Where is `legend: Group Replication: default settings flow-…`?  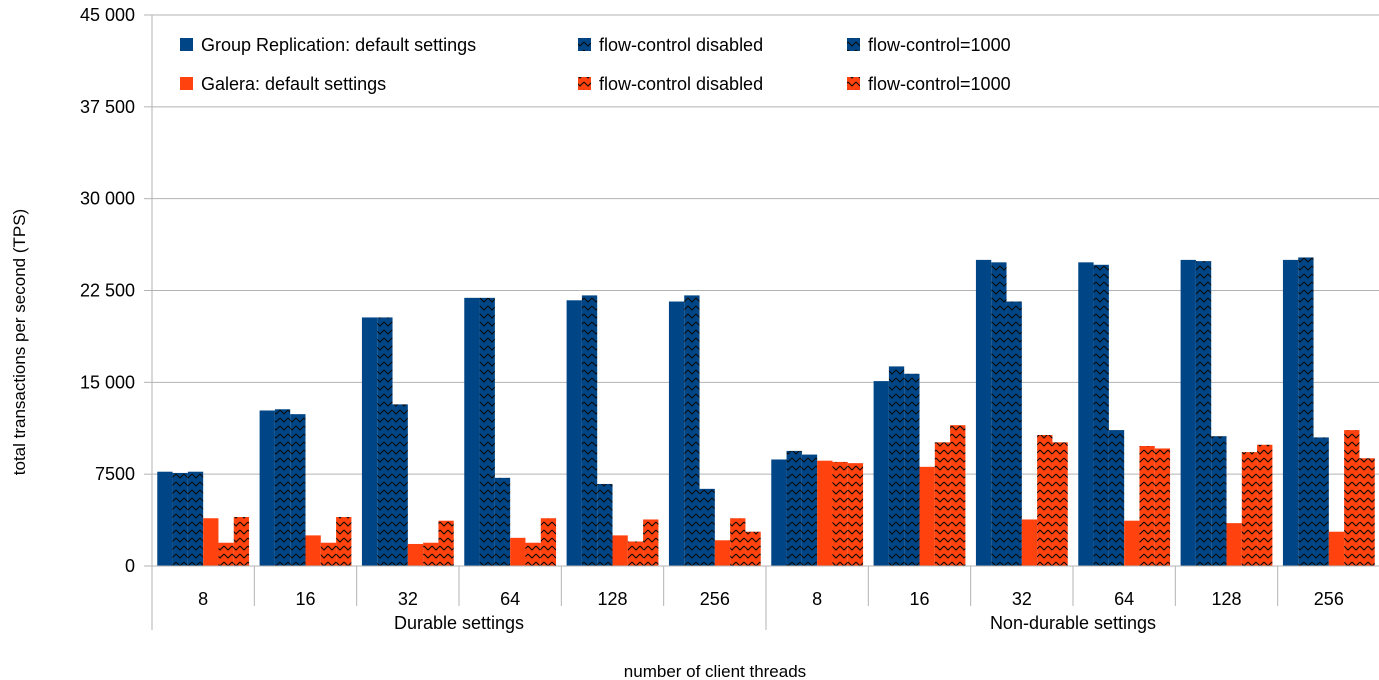
legend: Group Replication: default settings flow-… is located at coordinates (595, 64).